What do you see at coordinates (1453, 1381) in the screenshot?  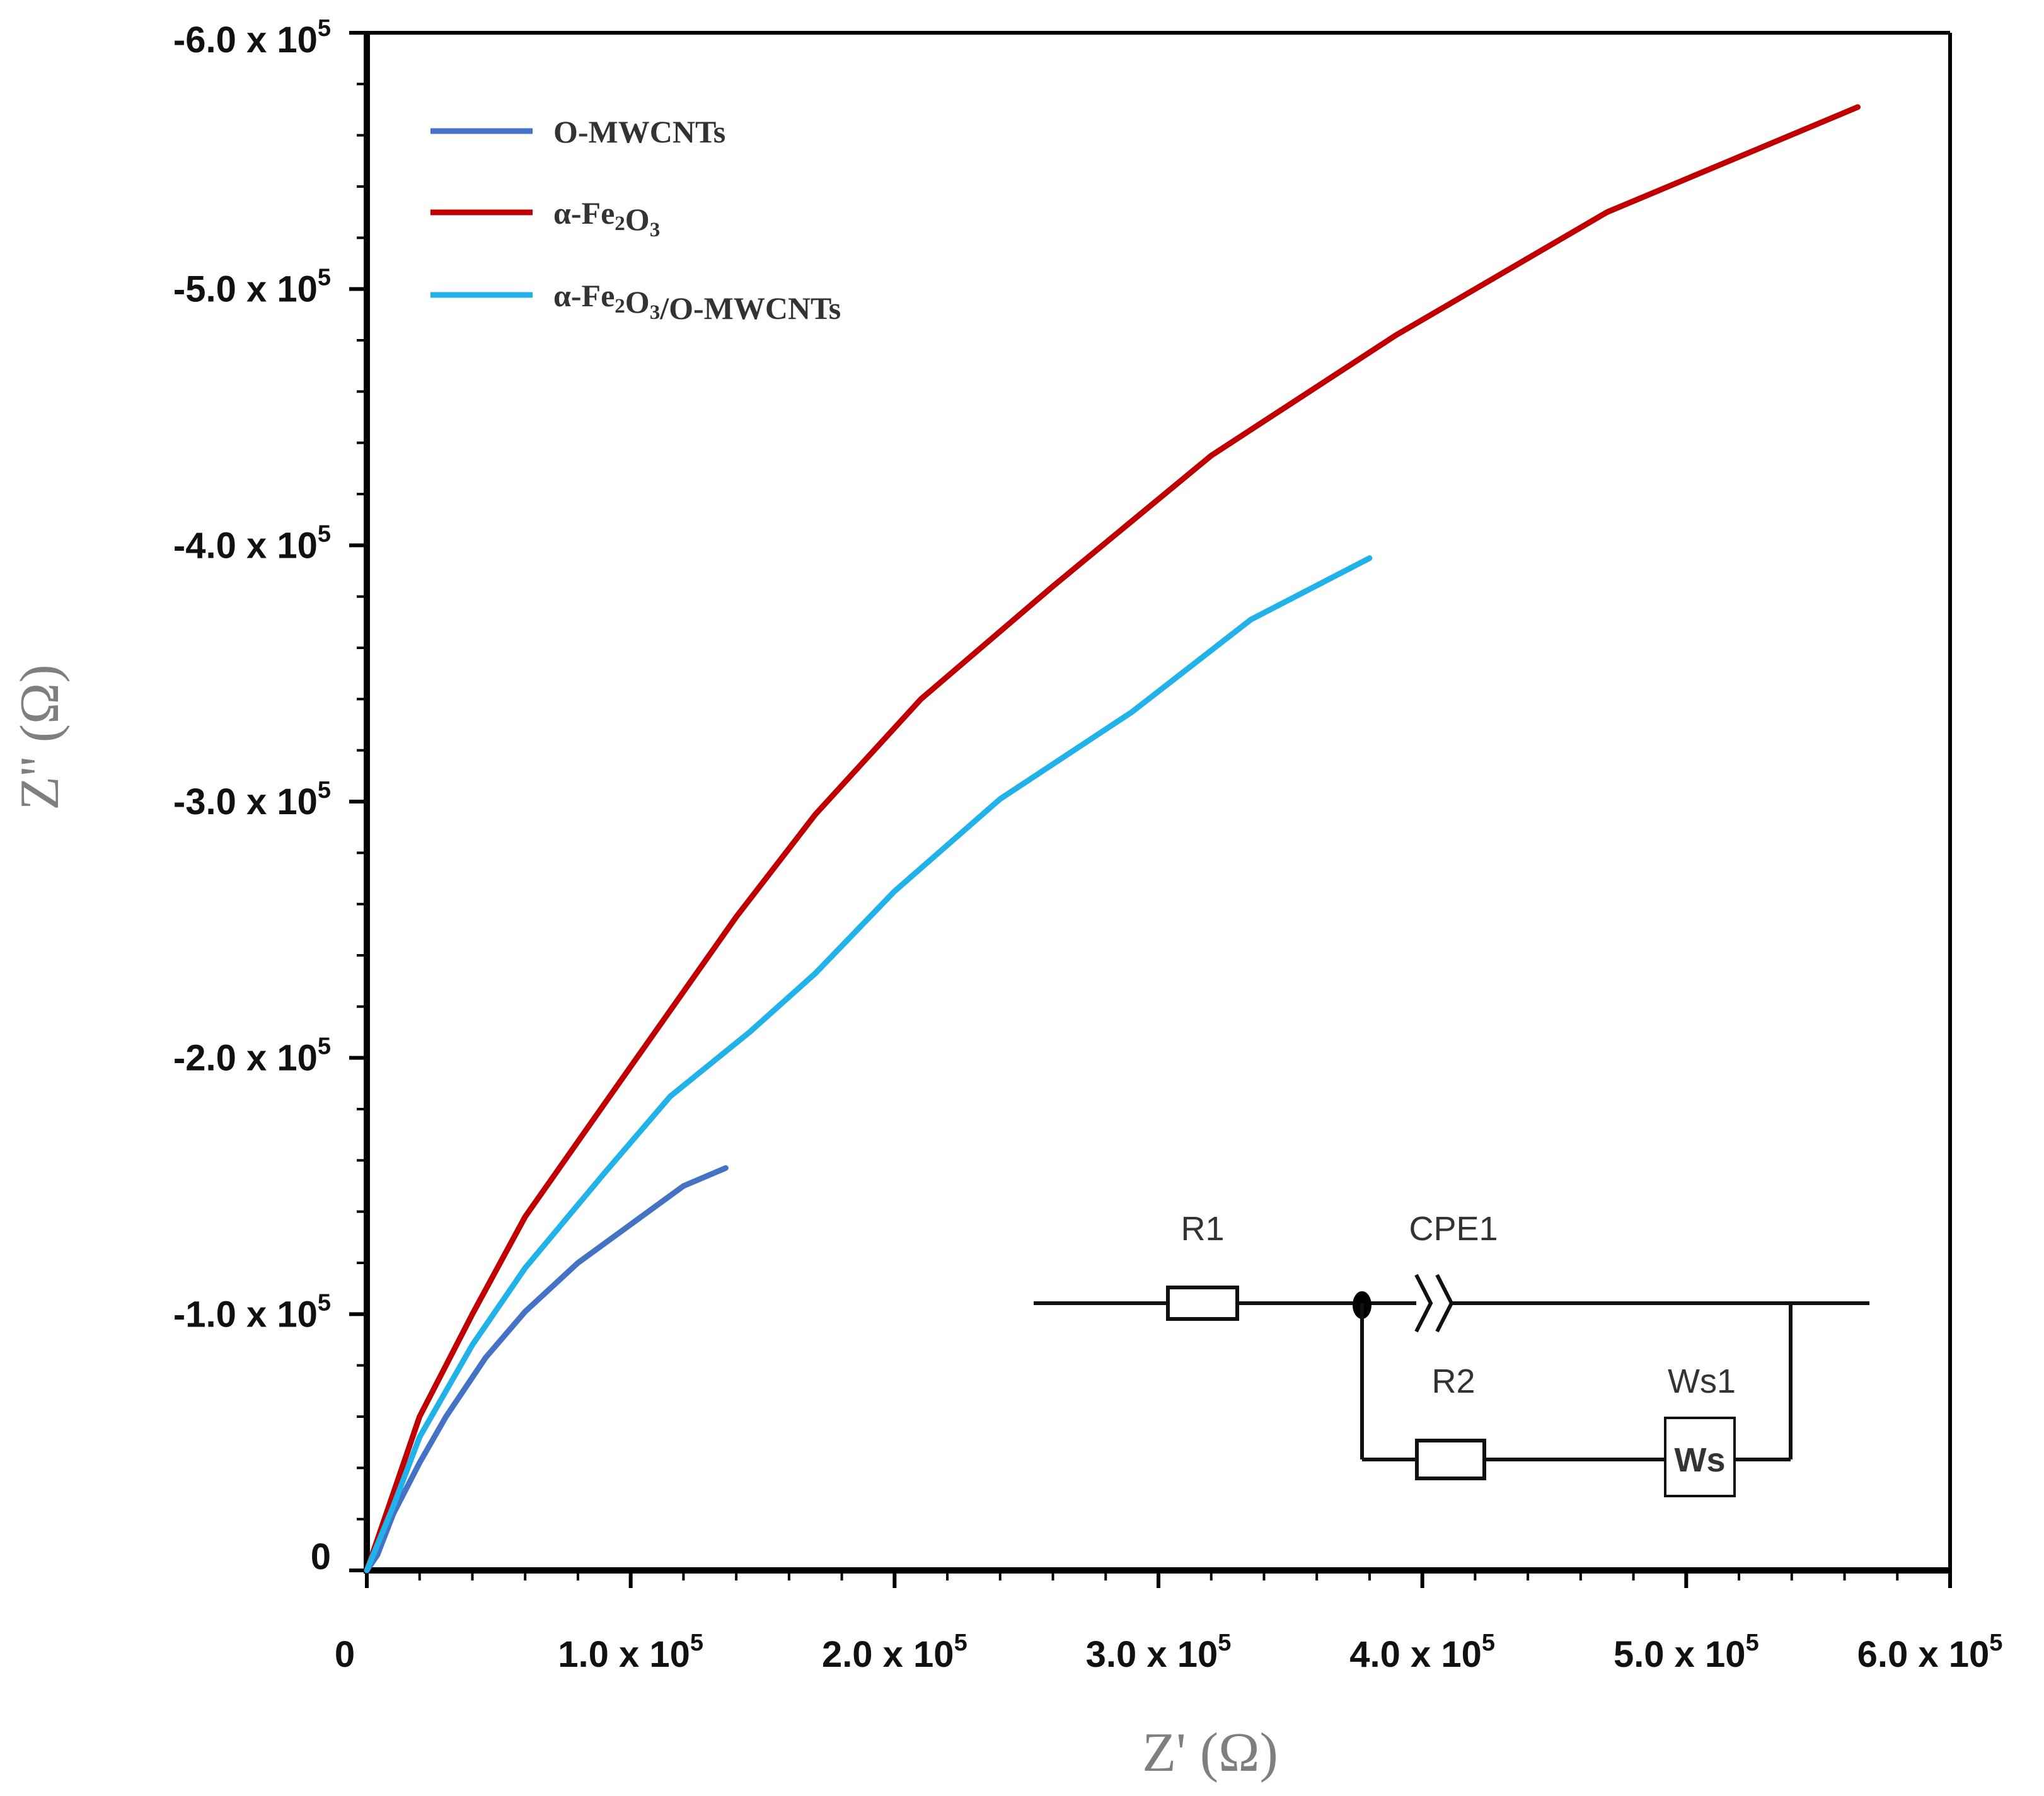 I see `circuit-label-r2: R2` at bounding box center [1453, 1381].